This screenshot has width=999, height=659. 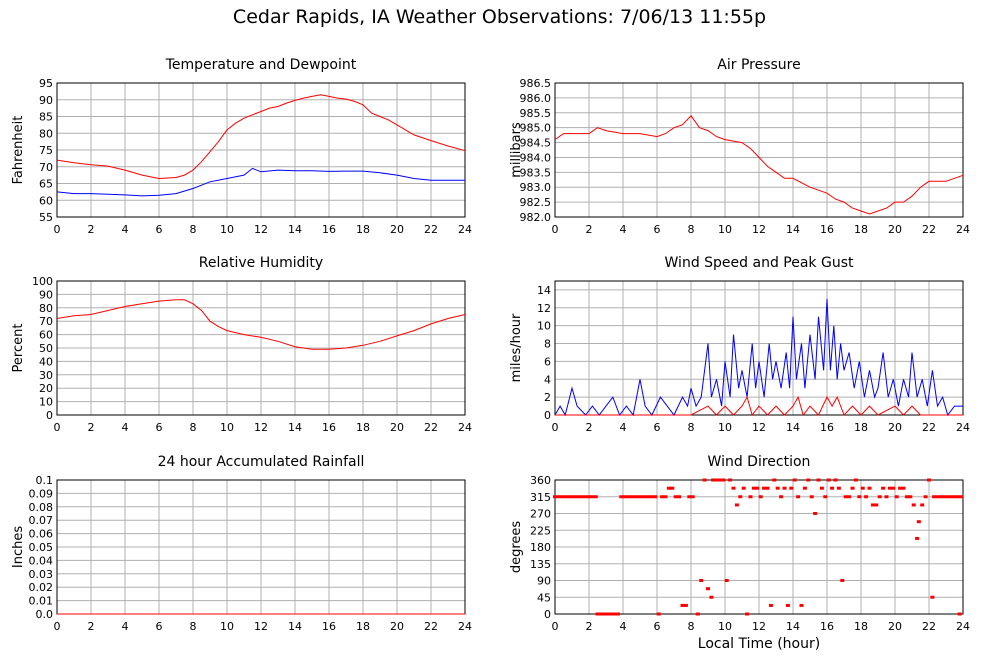 What do you see at coordinates (536, 217) in the screenshot?
I see `y-tick-label: 982.0` at bounding box center [536, 217].